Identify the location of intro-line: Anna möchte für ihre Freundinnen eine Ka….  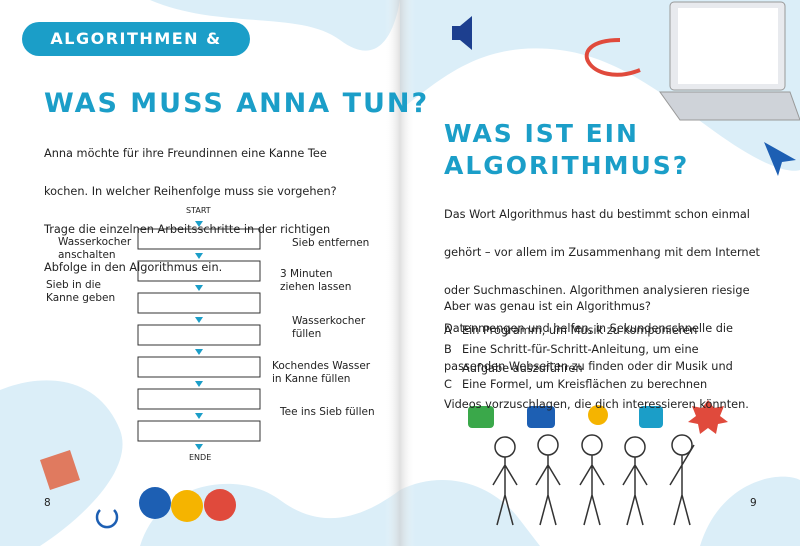
(185, 153).